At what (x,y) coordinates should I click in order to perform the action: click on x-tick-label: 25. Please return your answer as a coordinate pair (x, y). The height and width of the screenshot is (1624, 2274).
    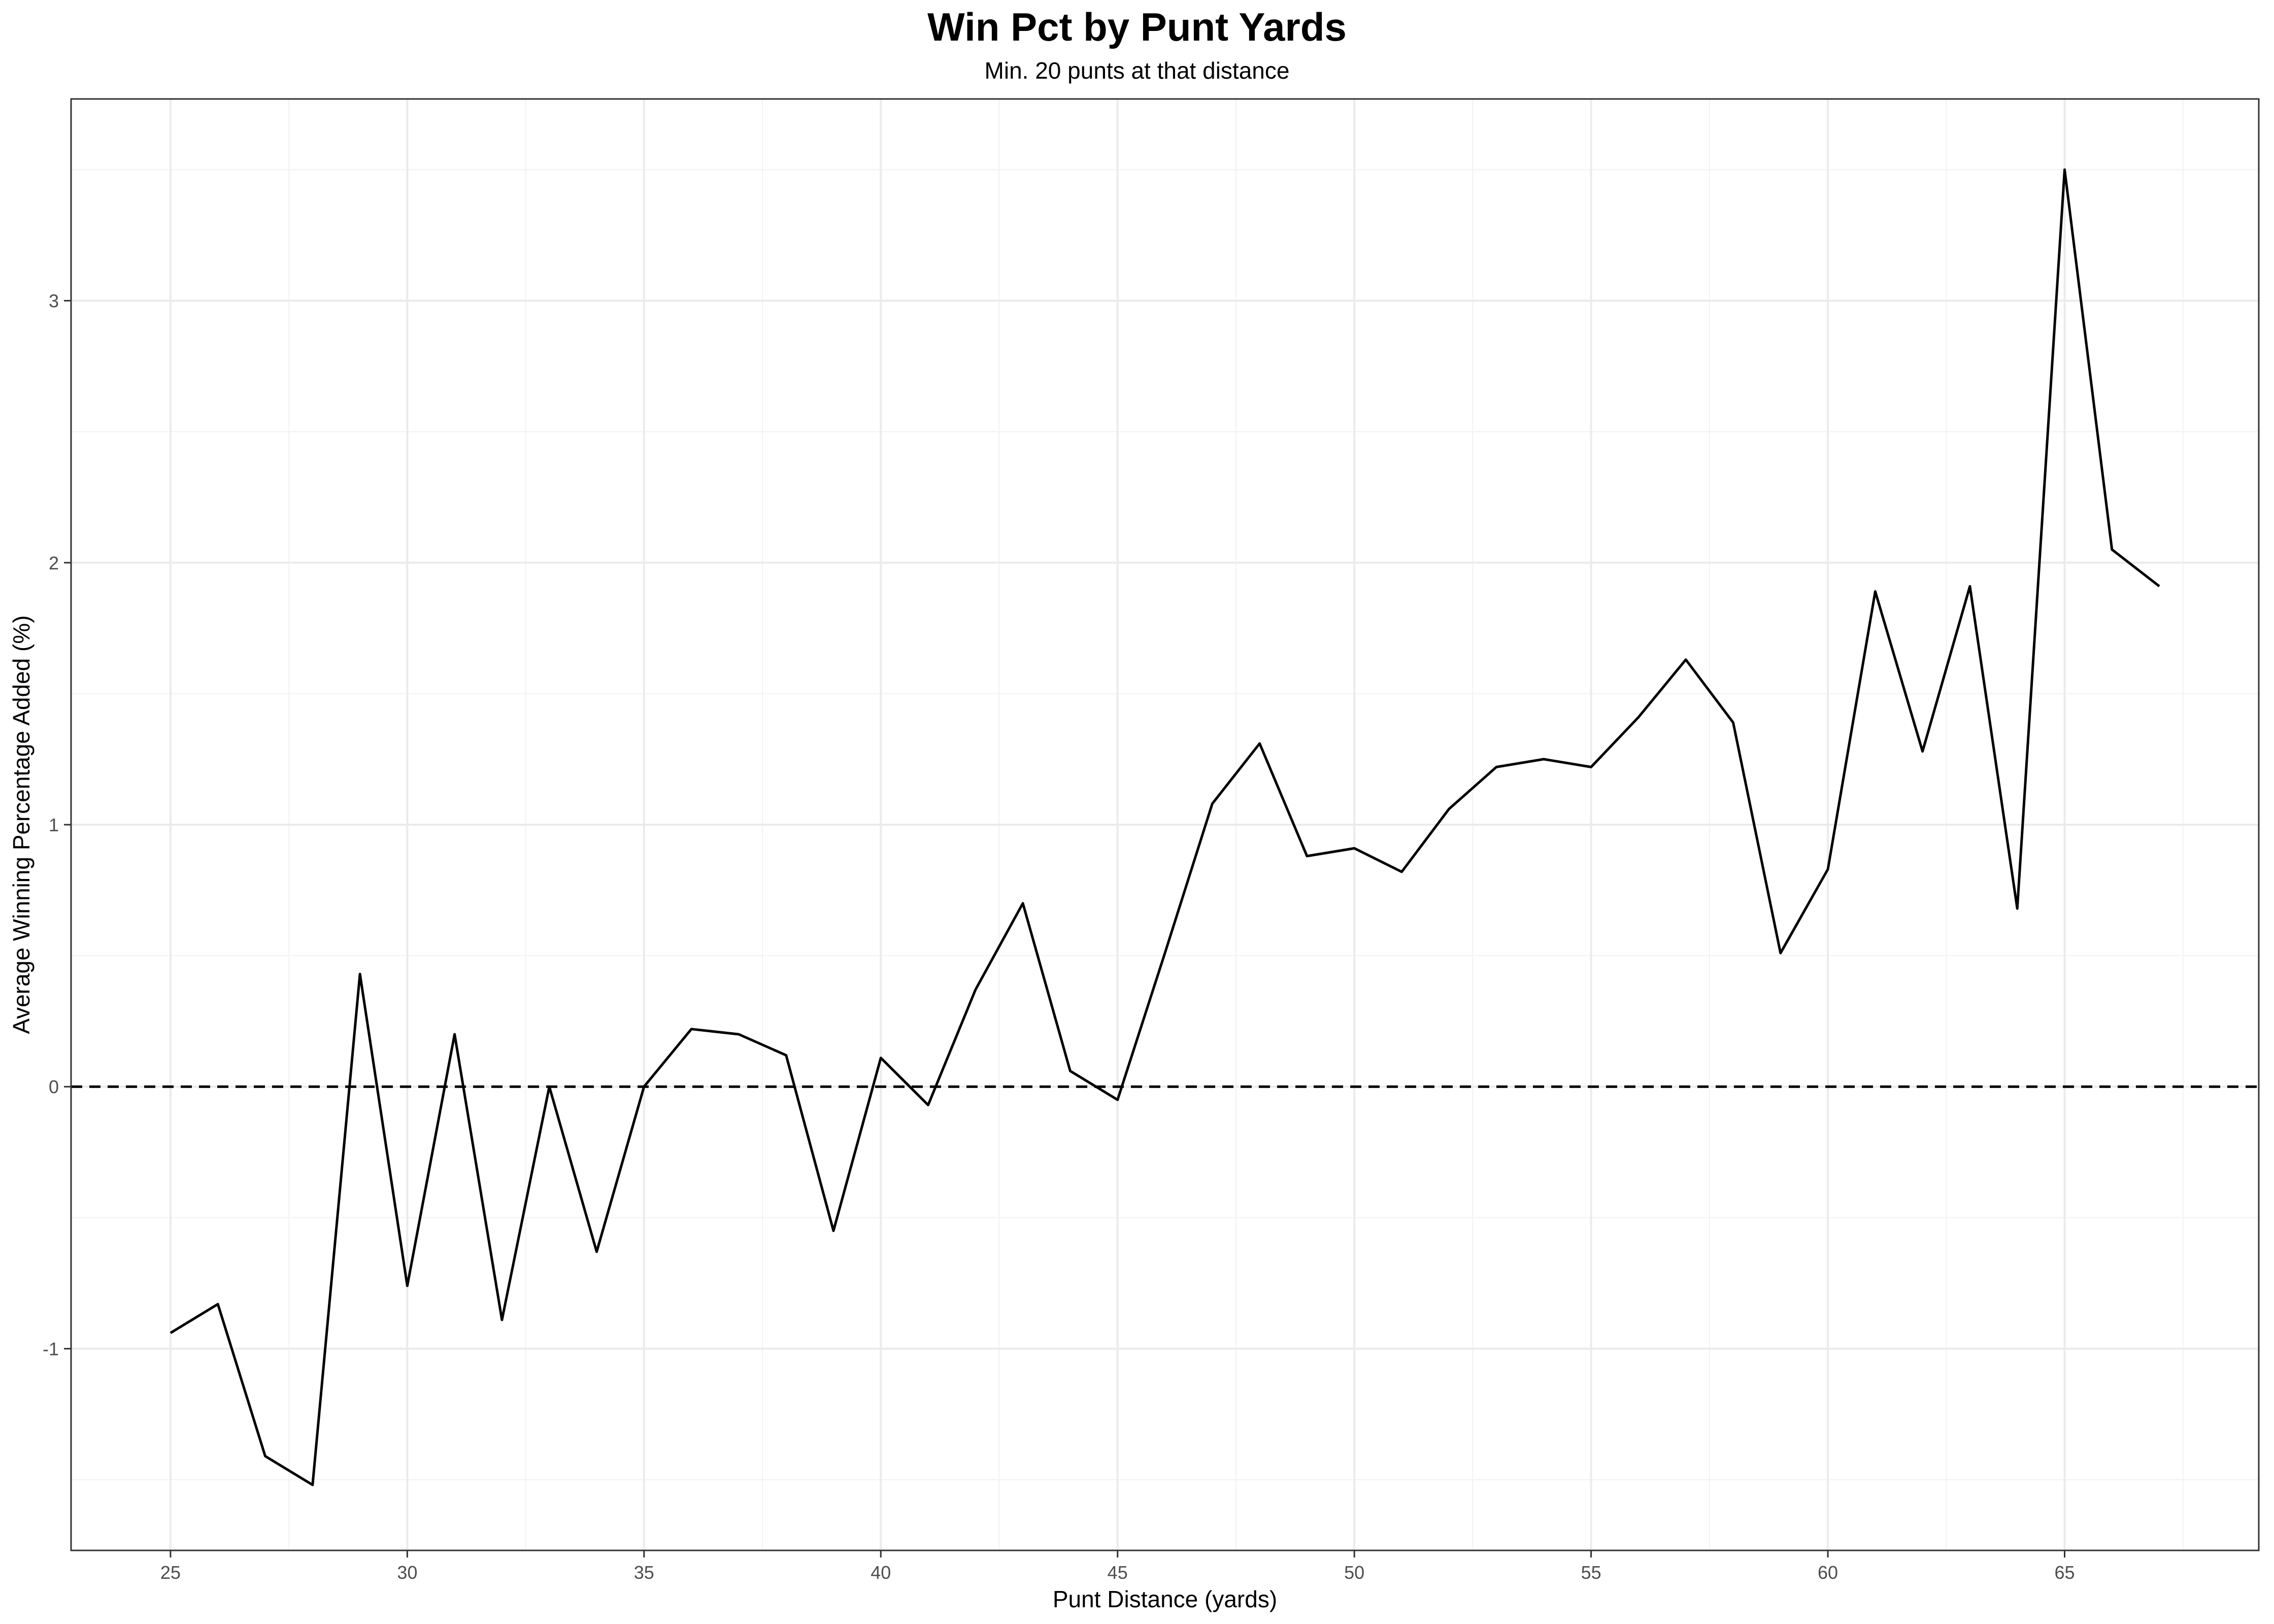
    Looking at the image, I should click on (171, 1572).